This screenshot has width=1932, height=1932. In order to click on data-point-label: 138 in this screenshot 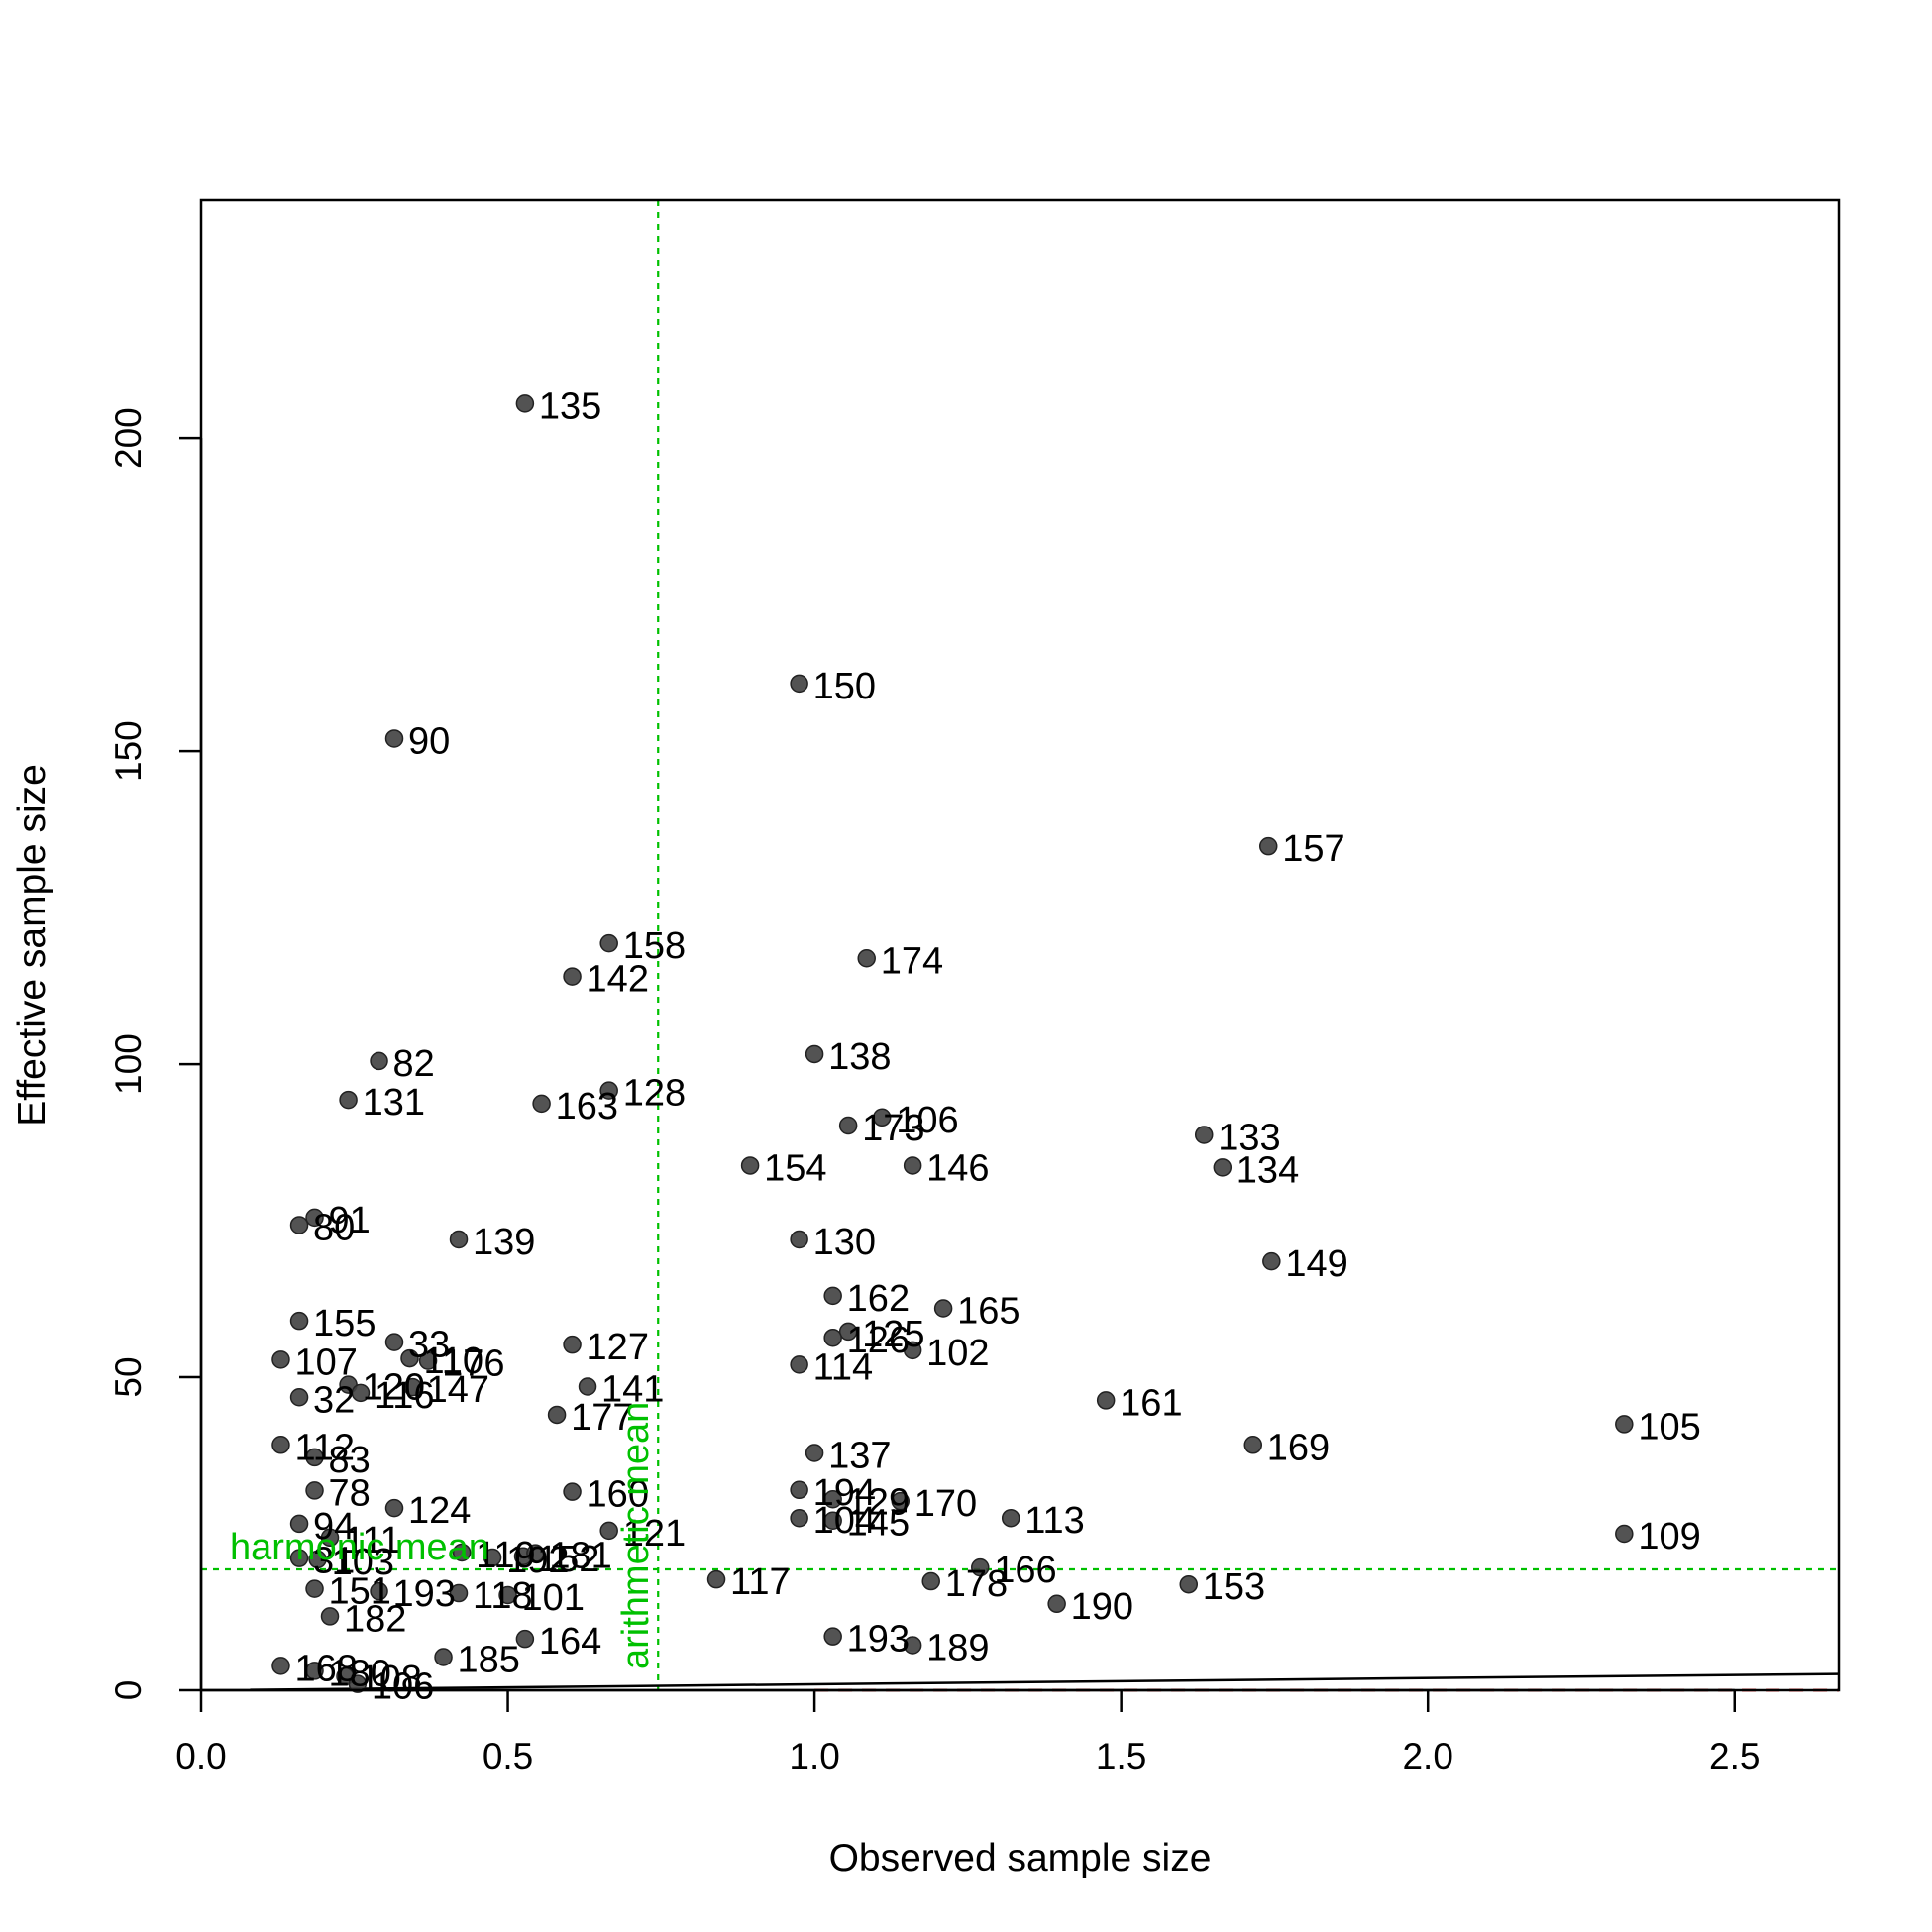, I will do `click(860, 1057)`.